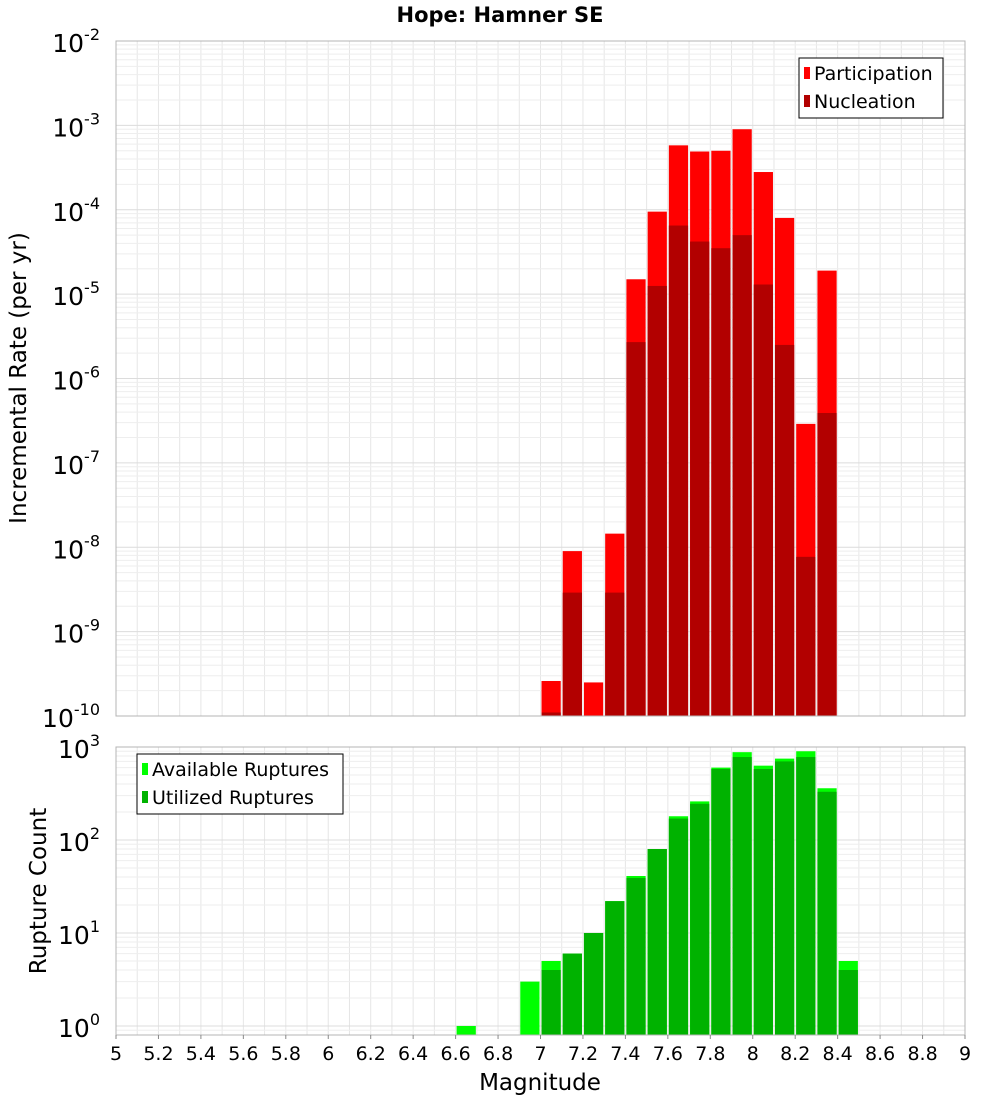 The width and height of the screenshot is (1000, 1104). What do you see at coordinates (76, 41) in the screenshot?
I see `top-y-tick-label: 10⁻²` at bounding box center [76, 41].